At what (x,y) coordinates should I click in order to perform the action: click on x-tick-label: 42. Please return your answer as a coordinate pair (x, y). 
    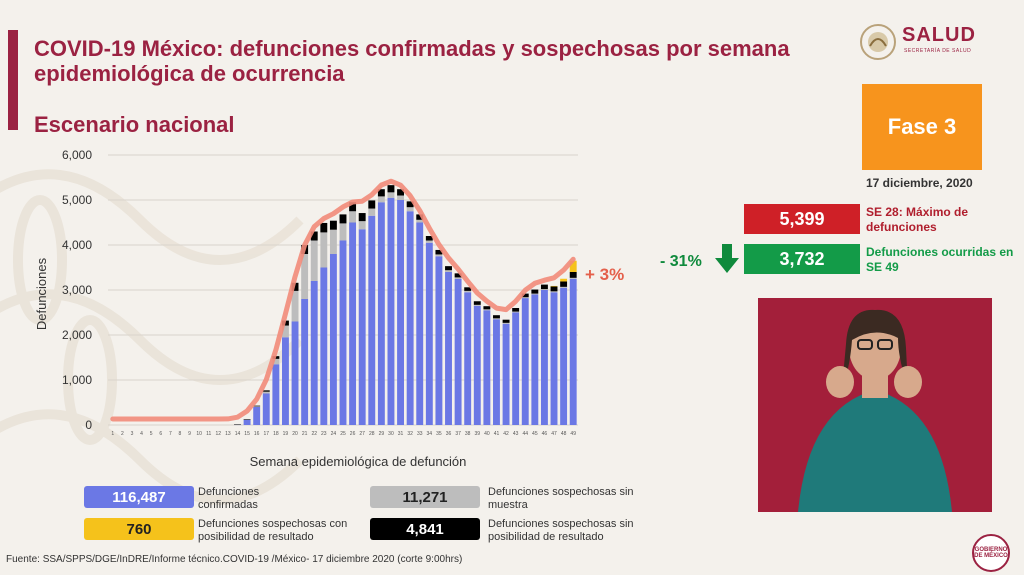
    Looking at the image, I should click on (506, 434).